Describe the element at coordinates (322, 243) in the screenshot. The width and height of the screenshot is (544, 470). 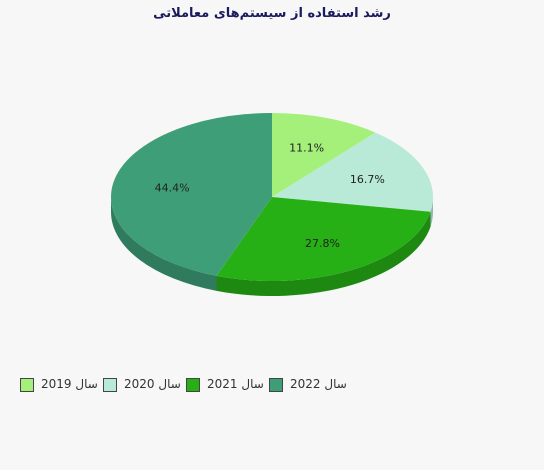
I see `pie-slice-label: 27.8%` at that location.